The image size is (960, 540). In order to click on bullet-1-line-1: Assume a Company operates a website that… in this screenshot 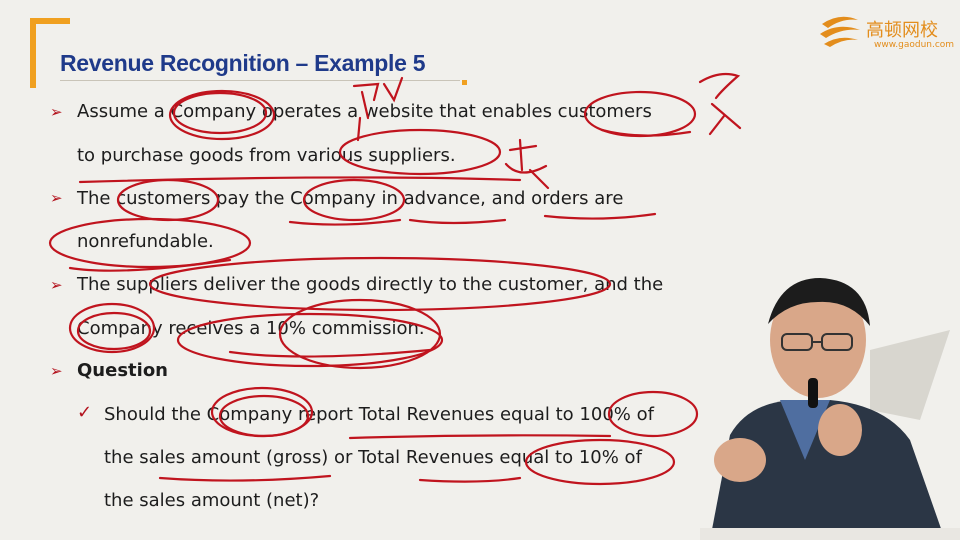, I will do `click(364, 111)`.